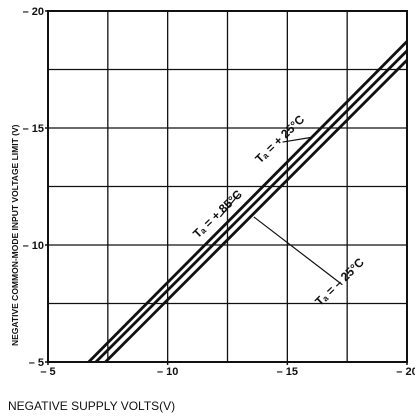 Image resolution: width=415 pixels, height=417 pixels. I want to click on y-tick-label: – 20, so click(33, 12).